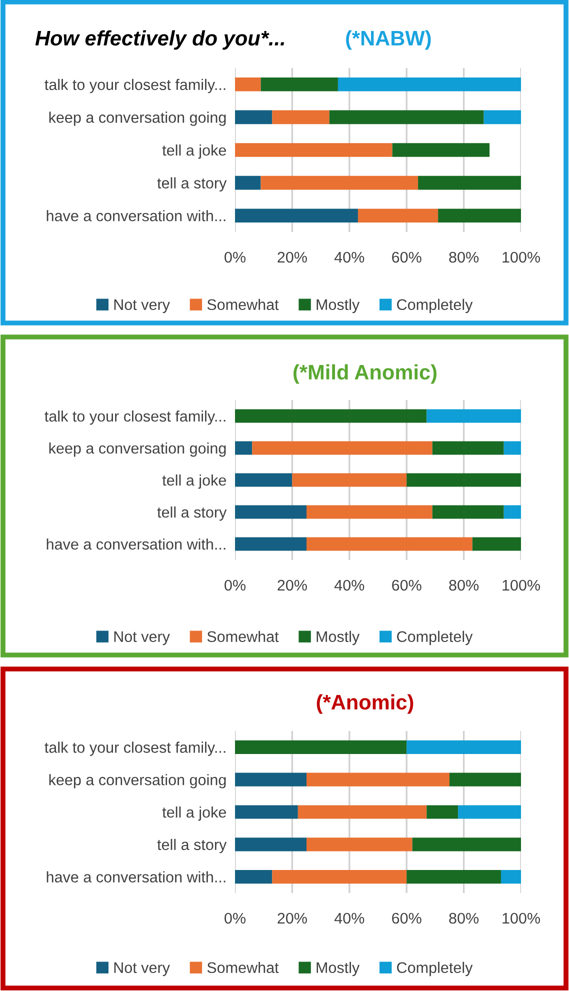 Image resolution: width=569 pixels, height=991 pixels. I want to click on chart-title: (*Mild Anomic), so click(365, 374).